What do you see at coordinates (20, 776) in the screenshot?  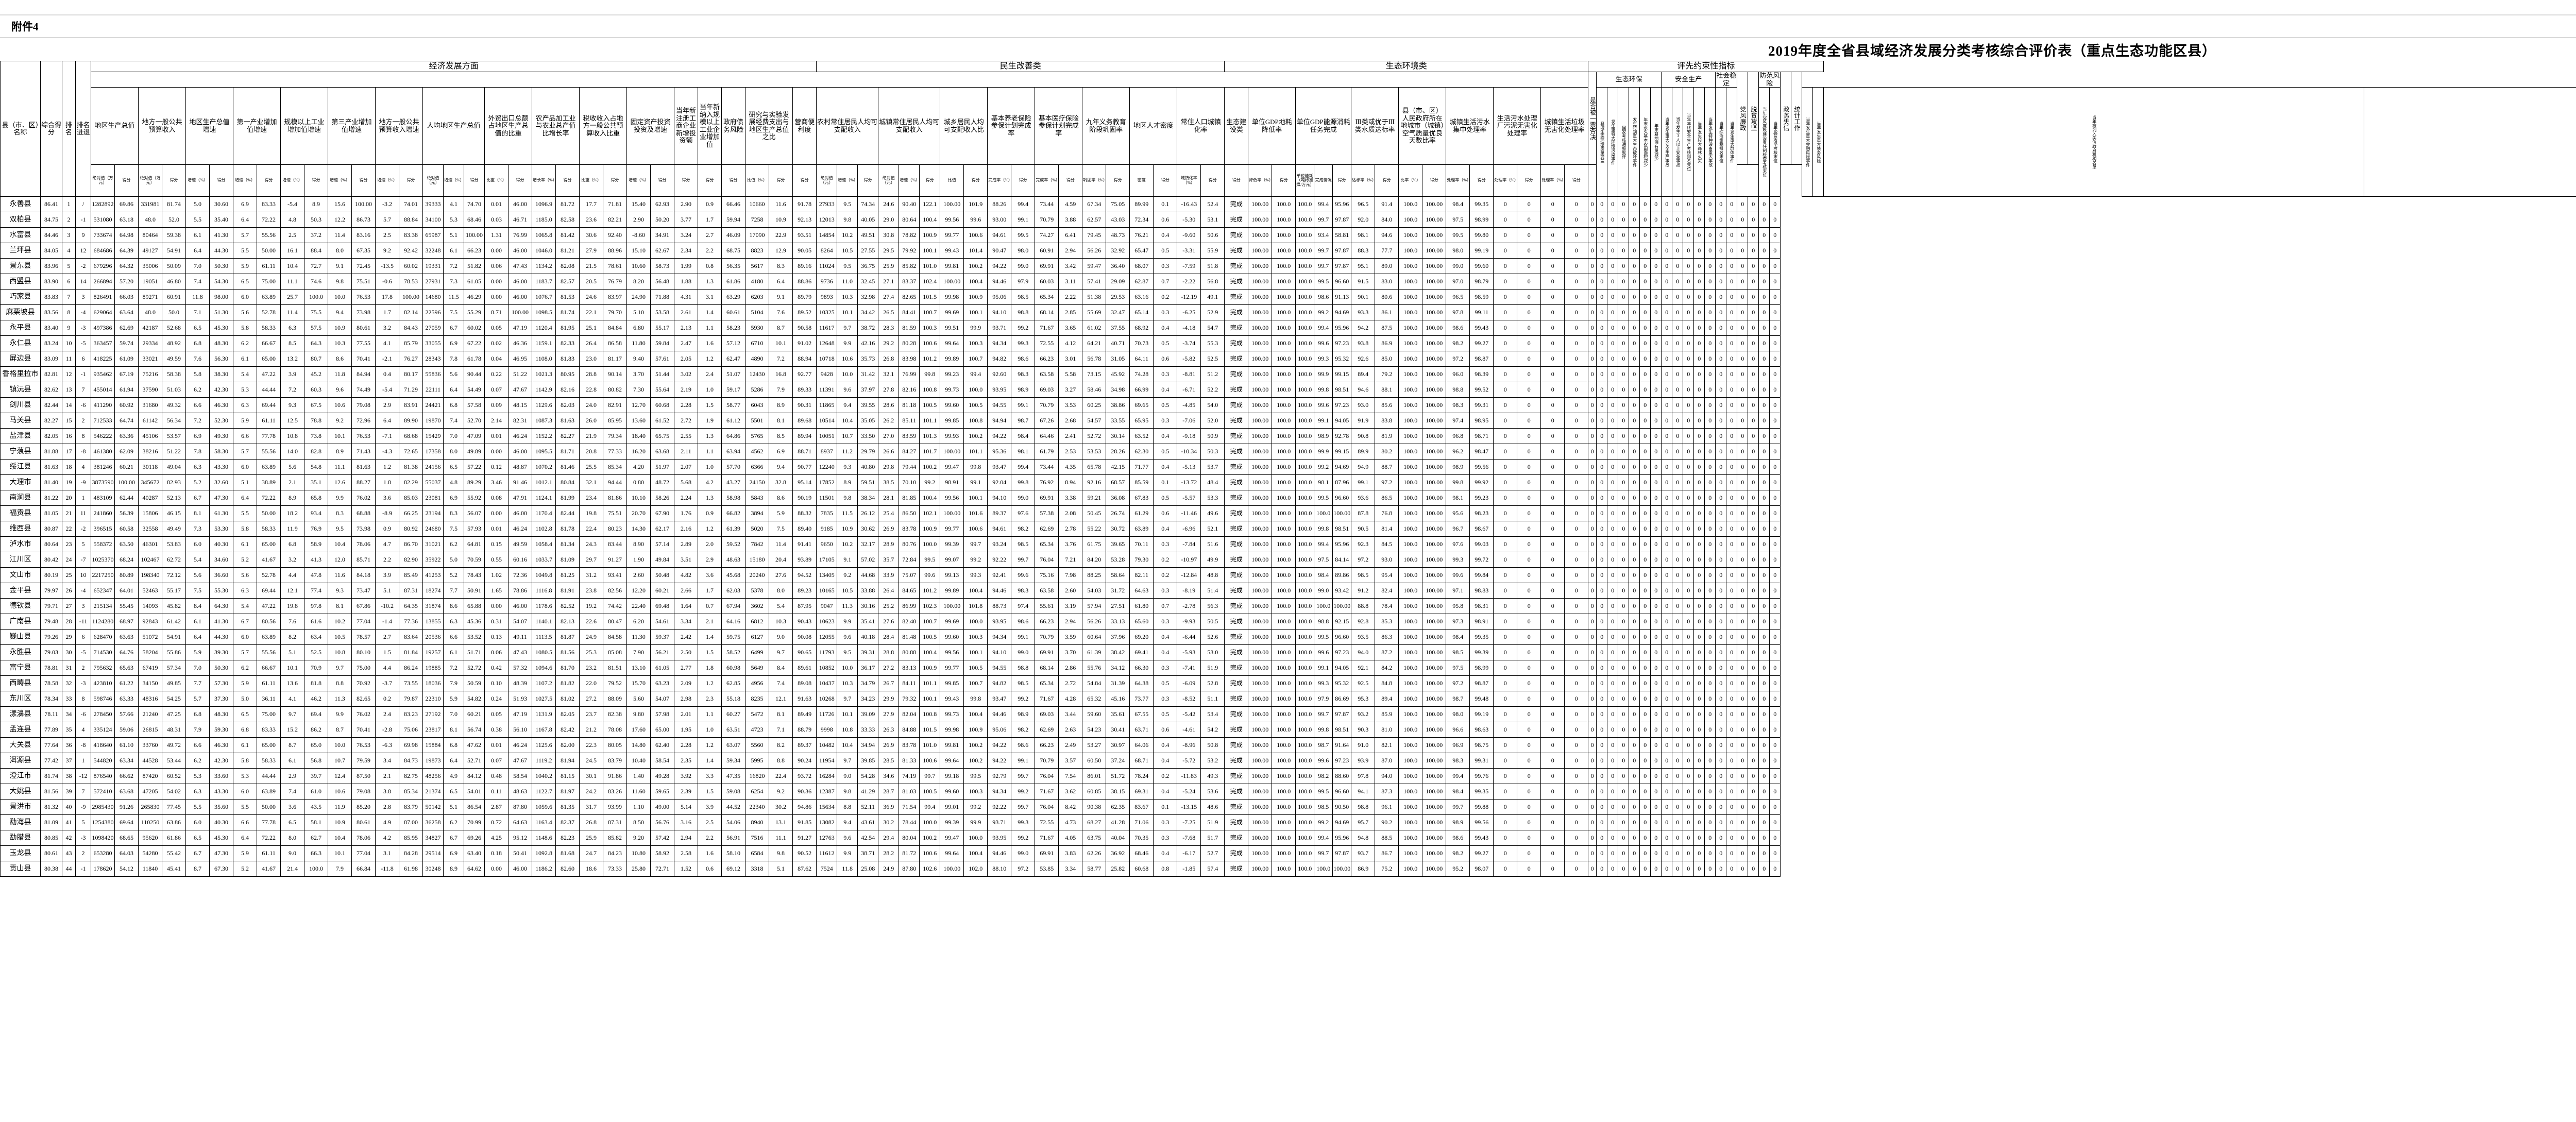 I see `cell-county-name: 澄江市` at bounding box center [20, 776].